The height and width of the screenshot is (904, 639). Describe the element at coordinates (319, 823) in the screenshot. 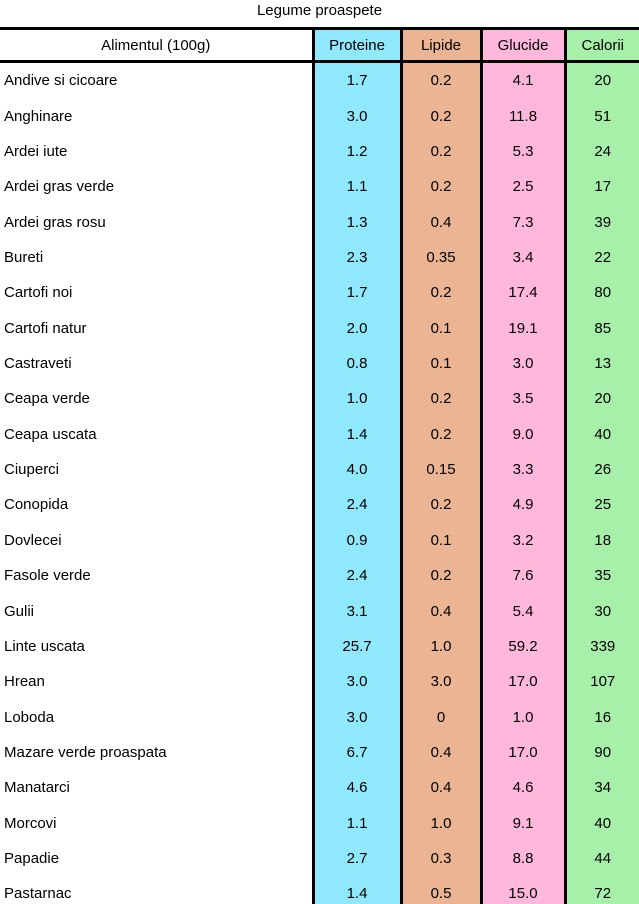

I see `table-row: Morcovi 1.1 1.0 9.1 40` at that location.